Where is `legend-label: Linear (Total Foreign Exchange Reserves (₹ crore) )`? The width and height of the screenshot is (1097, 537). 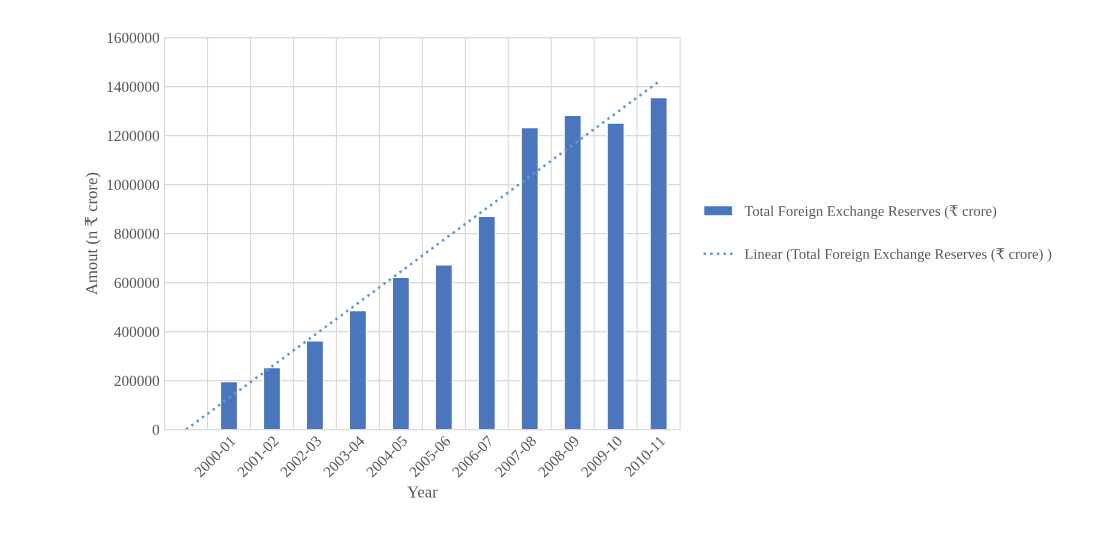 legend-label: Linear (Total Foreign Exchange Reserves (₹ crore) ) is located at coordinates (898, 255).